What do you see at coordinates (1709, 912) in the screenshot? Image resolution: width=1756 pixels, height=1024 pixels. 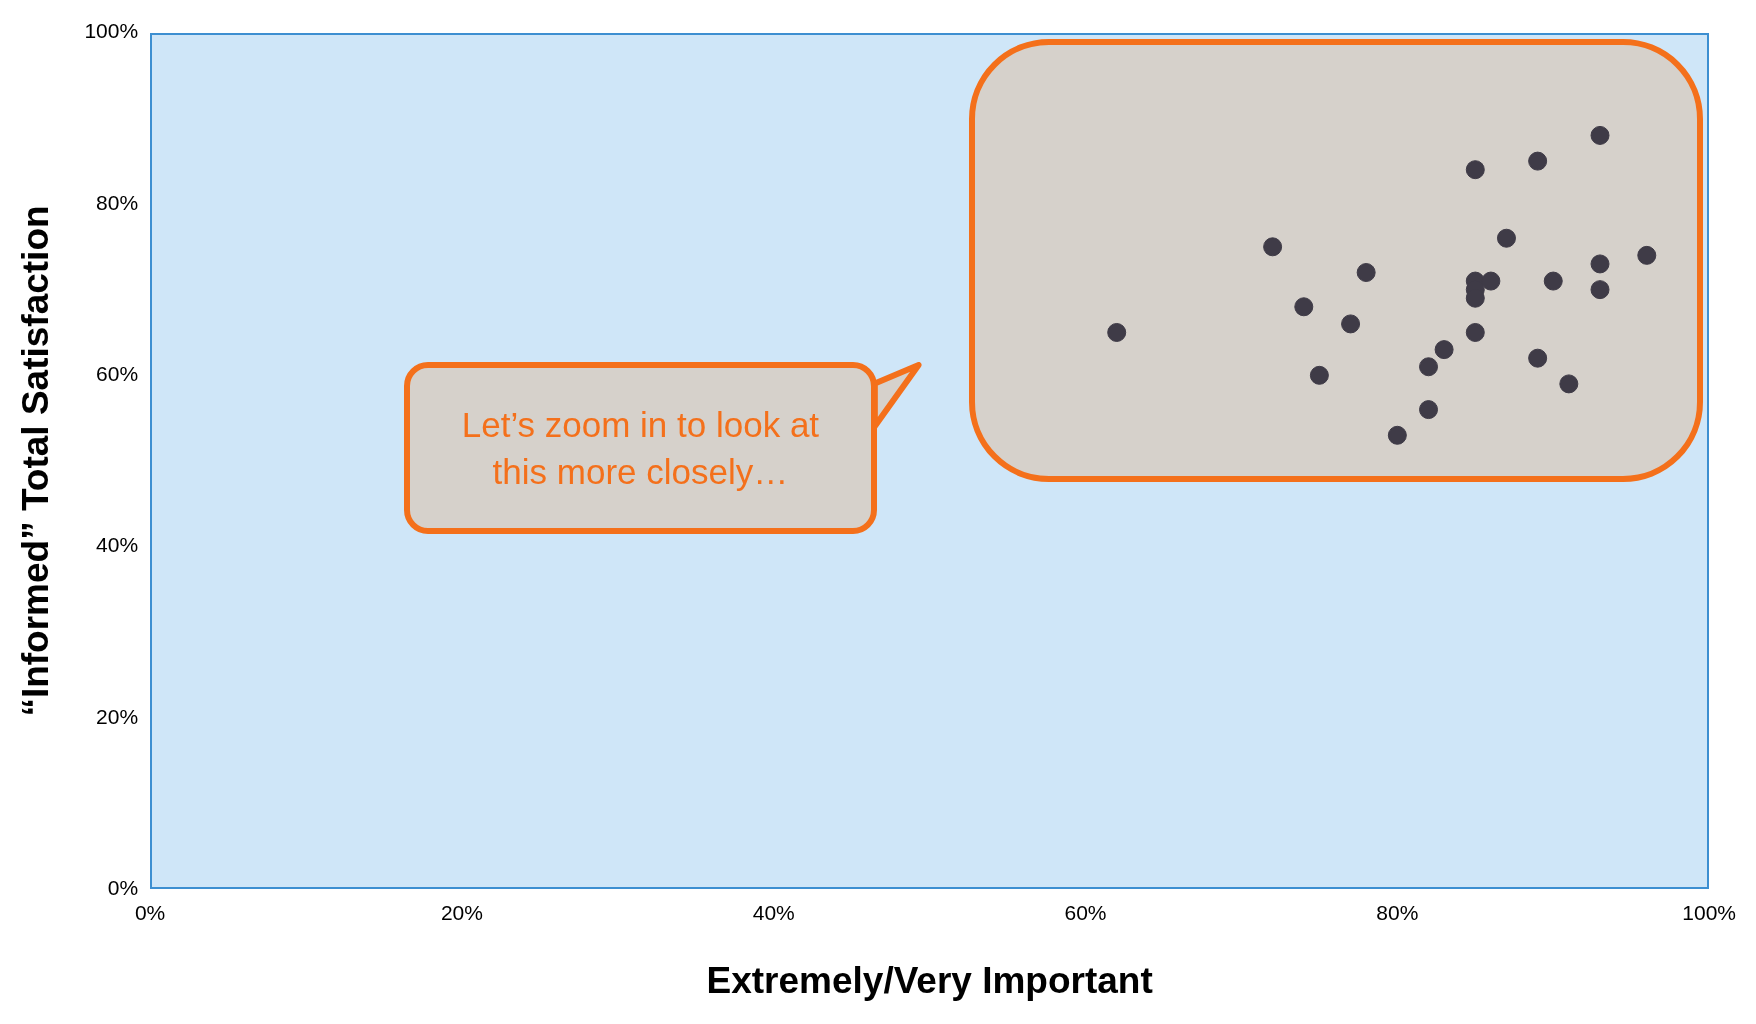 I see `x-tick-label: 100%` at bounding box center [1709, 912].